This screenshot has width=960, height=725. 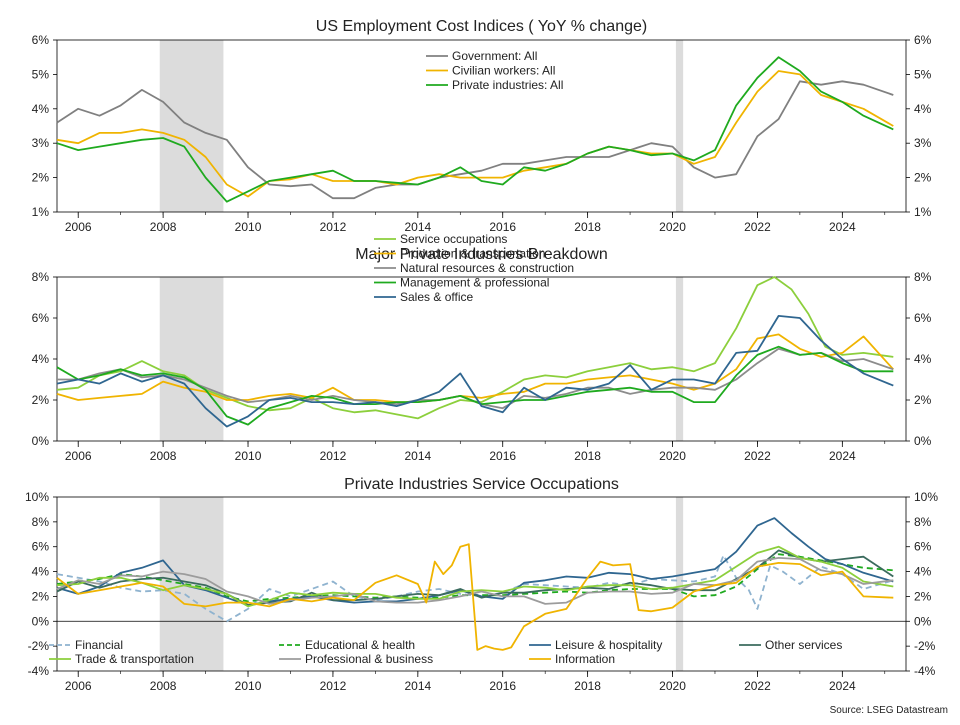 I want to click on legend-label: Private industries: All, so click(x=507, y=85).